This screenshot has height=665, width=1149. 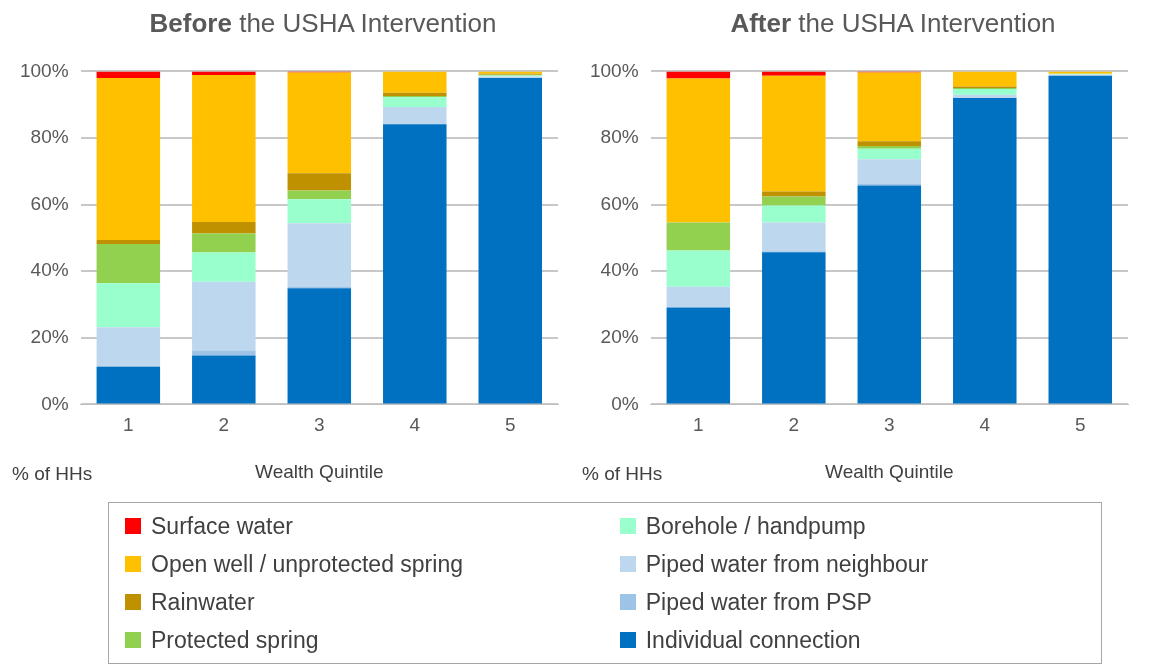 I want to click on legend-label: Protected spring, so click(x=235, y=640).